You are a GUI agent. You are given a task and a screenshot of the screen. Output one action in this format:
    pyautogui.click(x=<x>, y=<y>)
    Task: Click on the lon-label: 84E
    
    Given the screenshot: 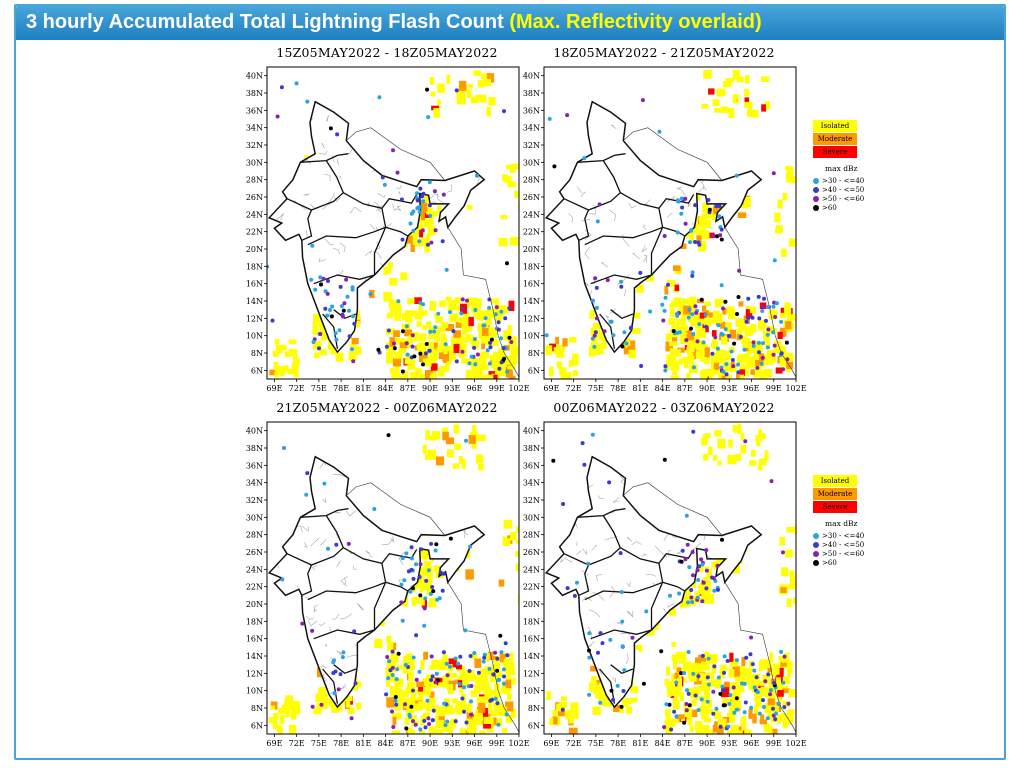 What is the action you would take?
    pyautogui.click(x=663, y=388)
    